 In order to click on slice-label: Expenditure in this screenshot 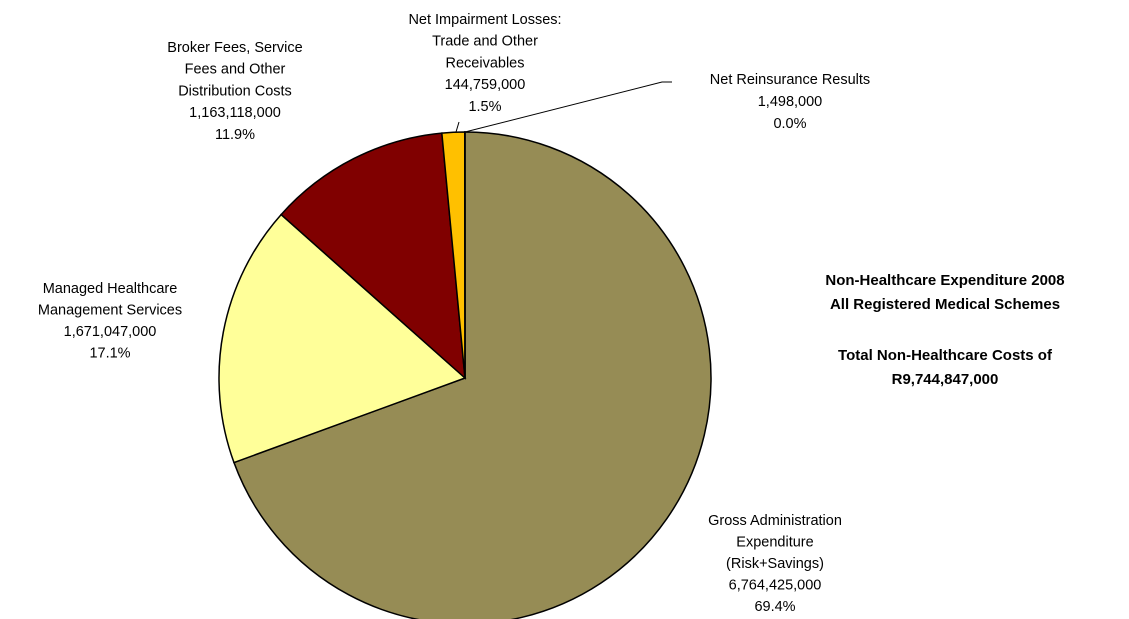, I will do `click(774, 542)`.